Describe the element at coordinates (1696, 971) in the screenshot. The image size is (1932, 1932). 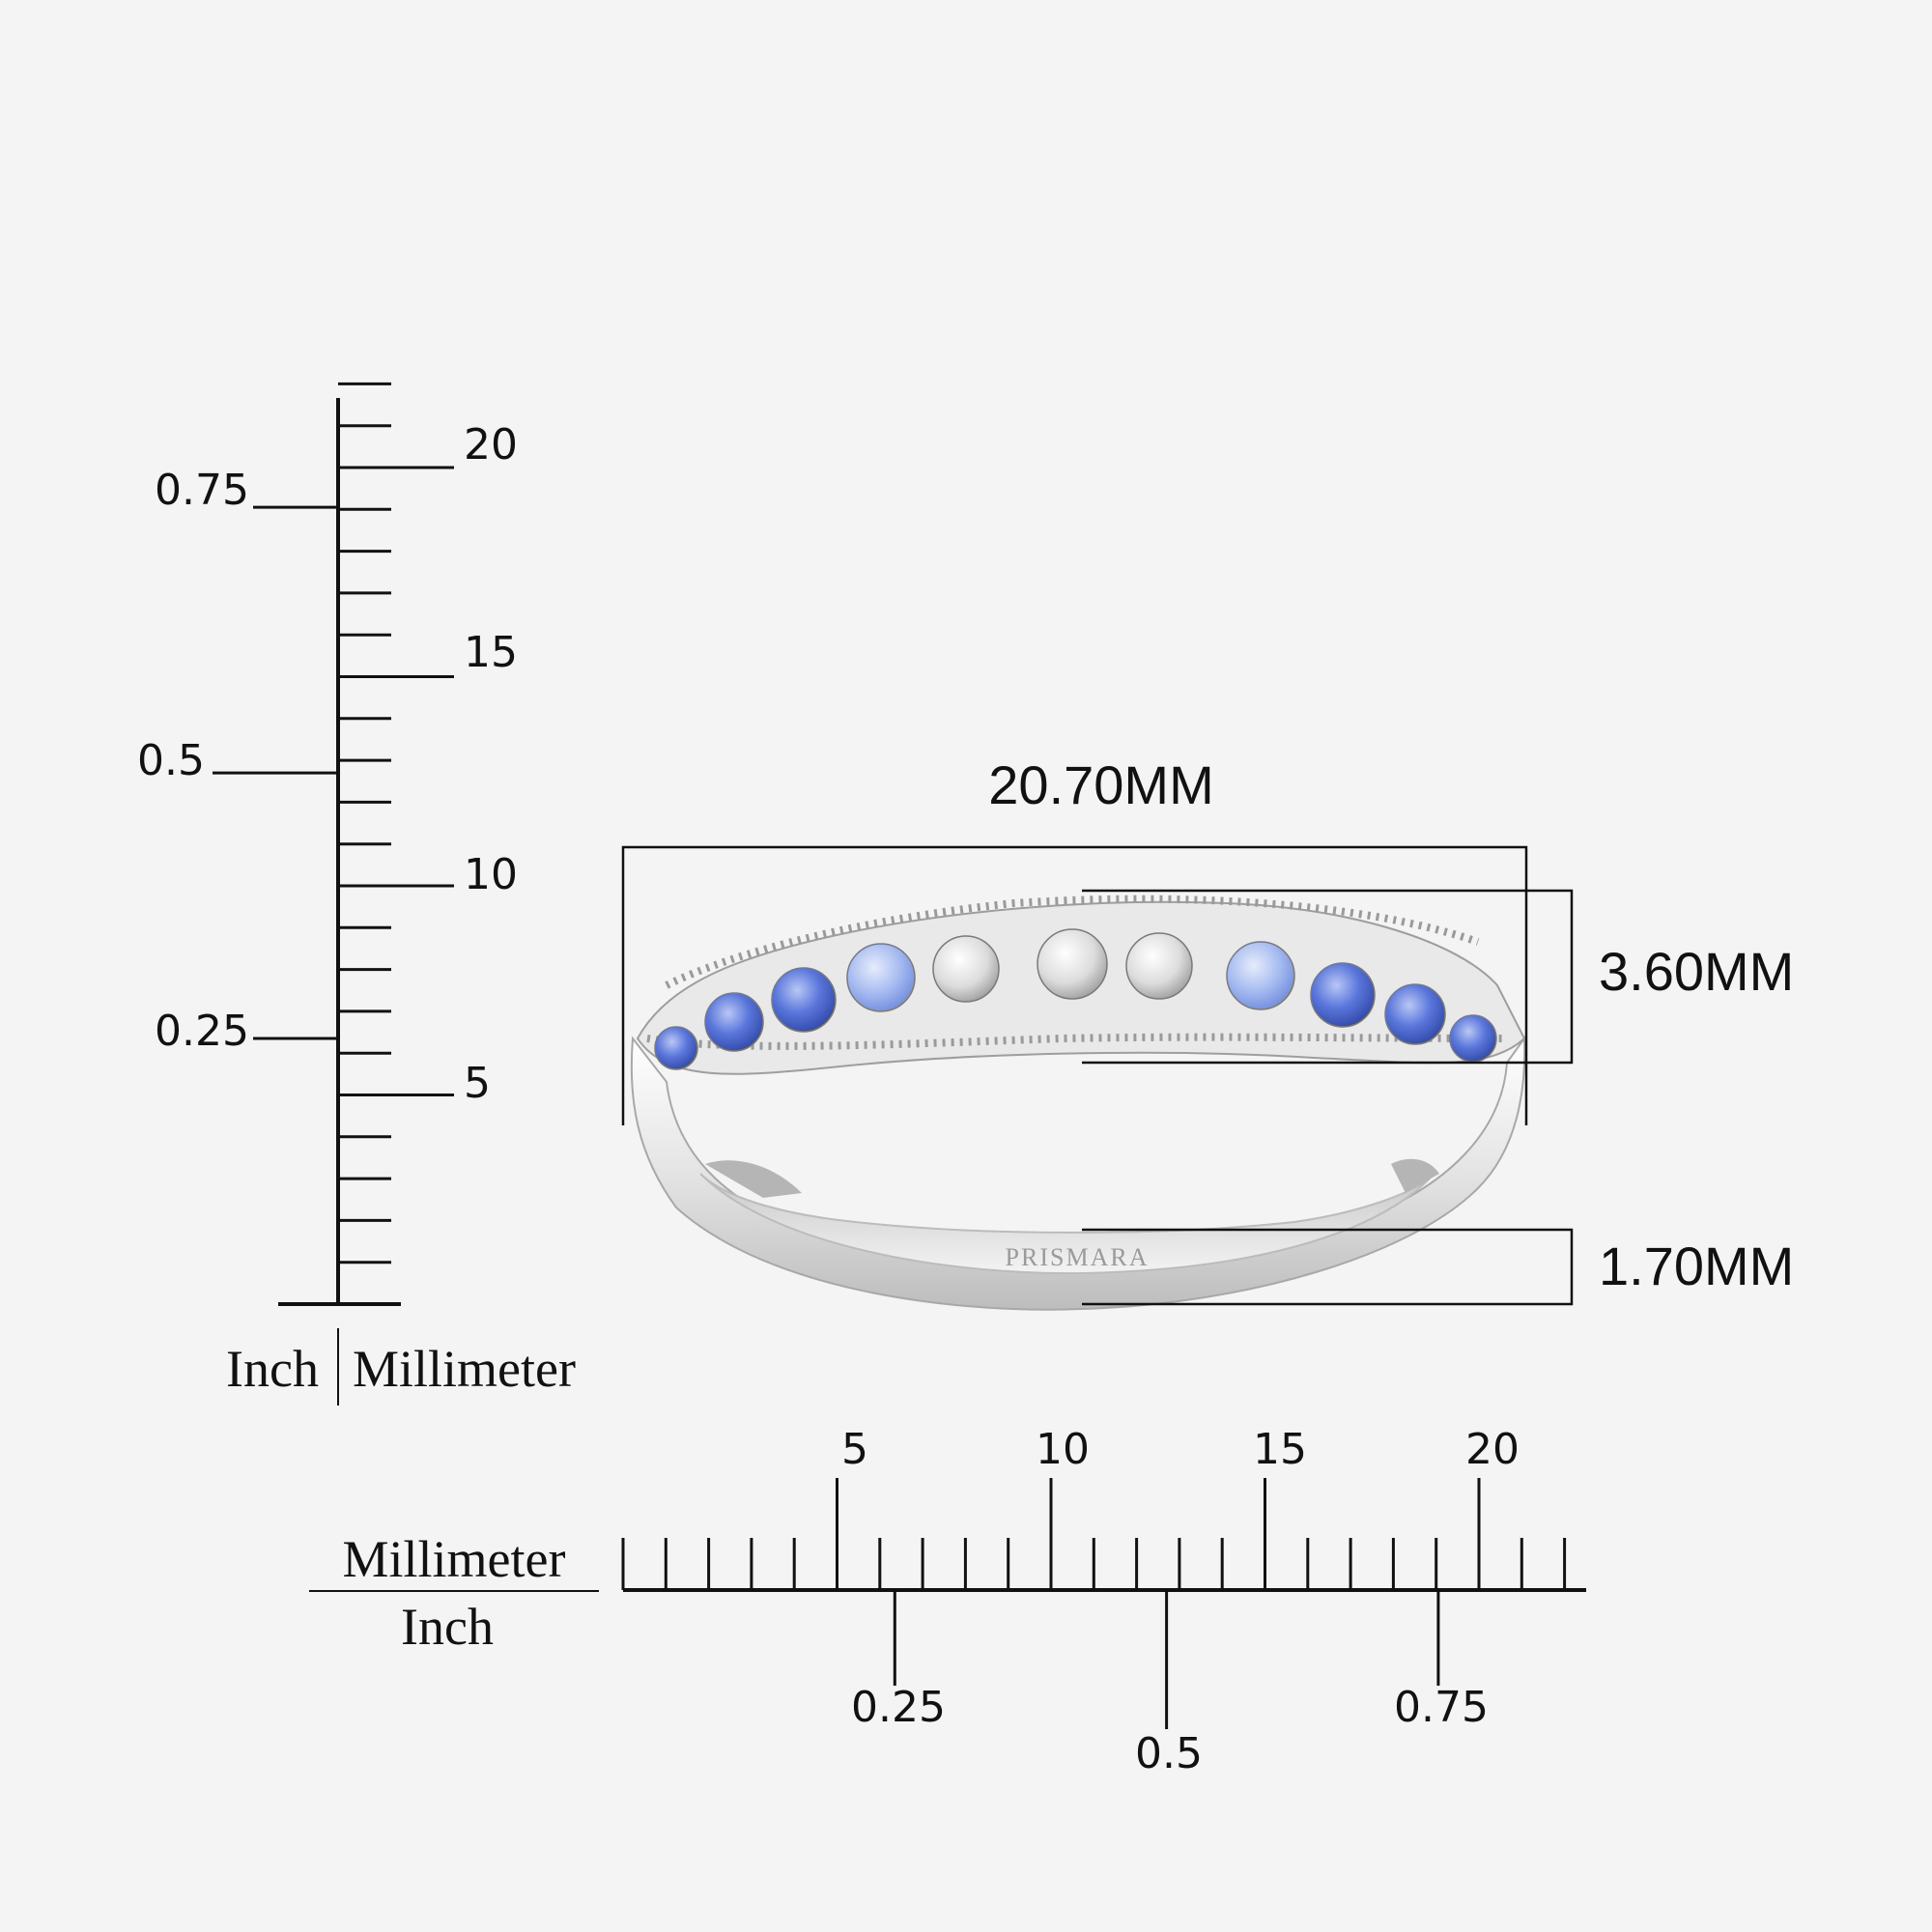
I see `height-dimension-label: 3.60MM` at that location.